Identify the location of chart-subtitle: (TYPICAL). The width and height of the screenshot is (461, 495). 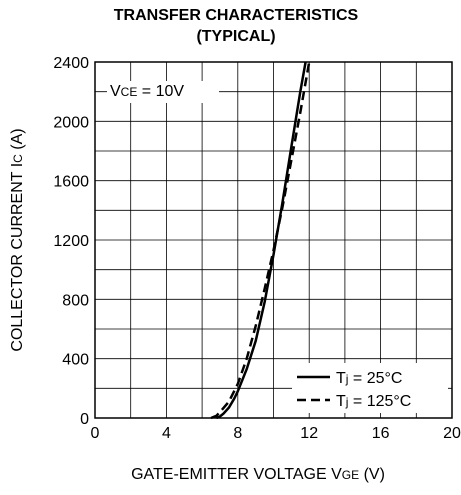
(235, 36).